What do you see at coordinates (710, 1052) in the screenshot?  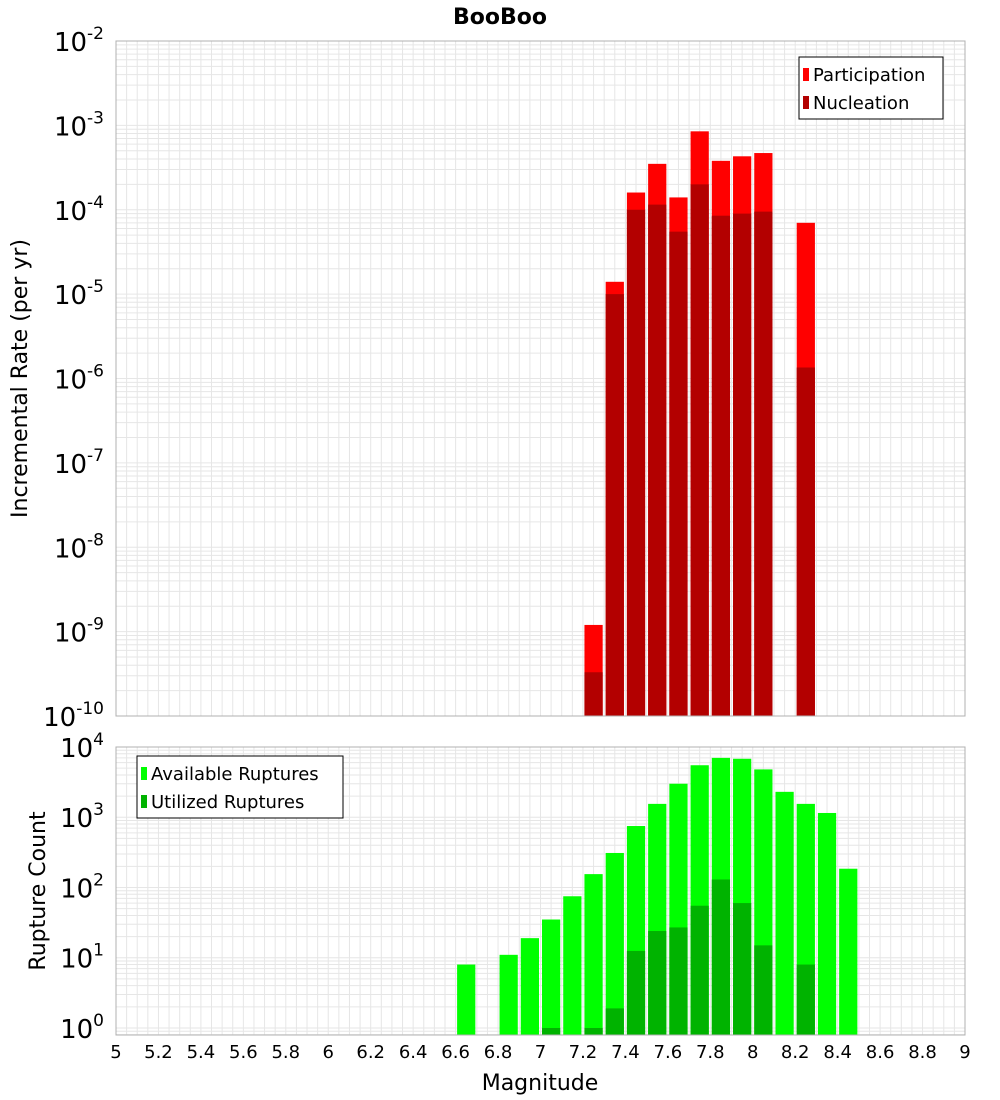 I see `x-tick-label: 7.8` at bounding box center [710, 1052].